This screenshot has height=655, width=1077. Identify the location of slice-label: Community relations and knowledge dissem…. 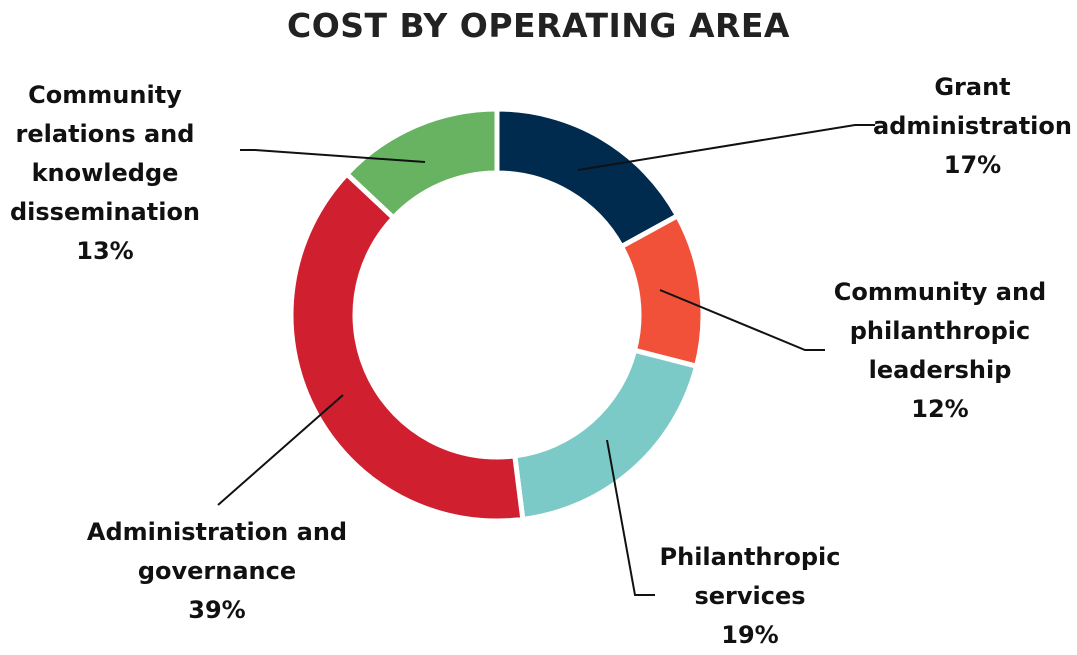
(105, 173).